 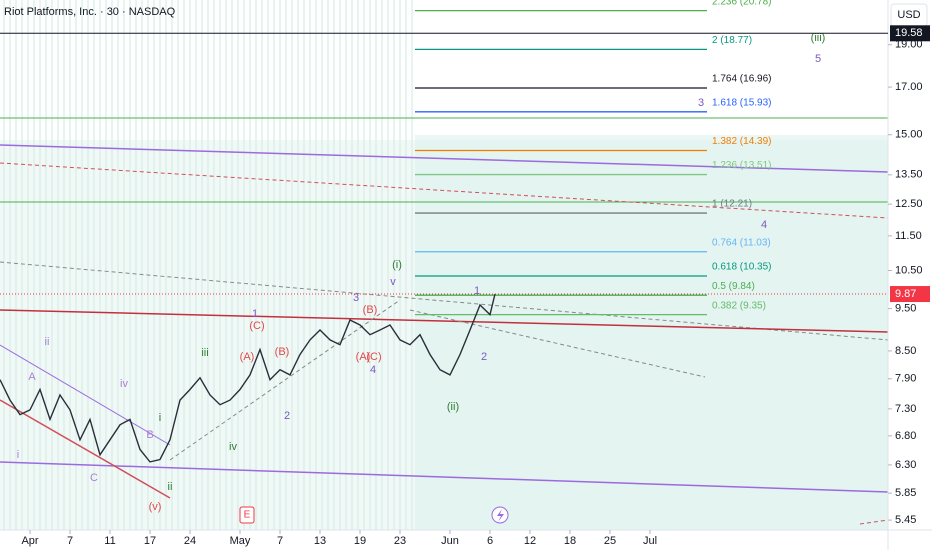 What do you see at coordinates (29, 541) in the screenshot?
I see `x-tick-label: Apr` at bounding box center [29, 541].